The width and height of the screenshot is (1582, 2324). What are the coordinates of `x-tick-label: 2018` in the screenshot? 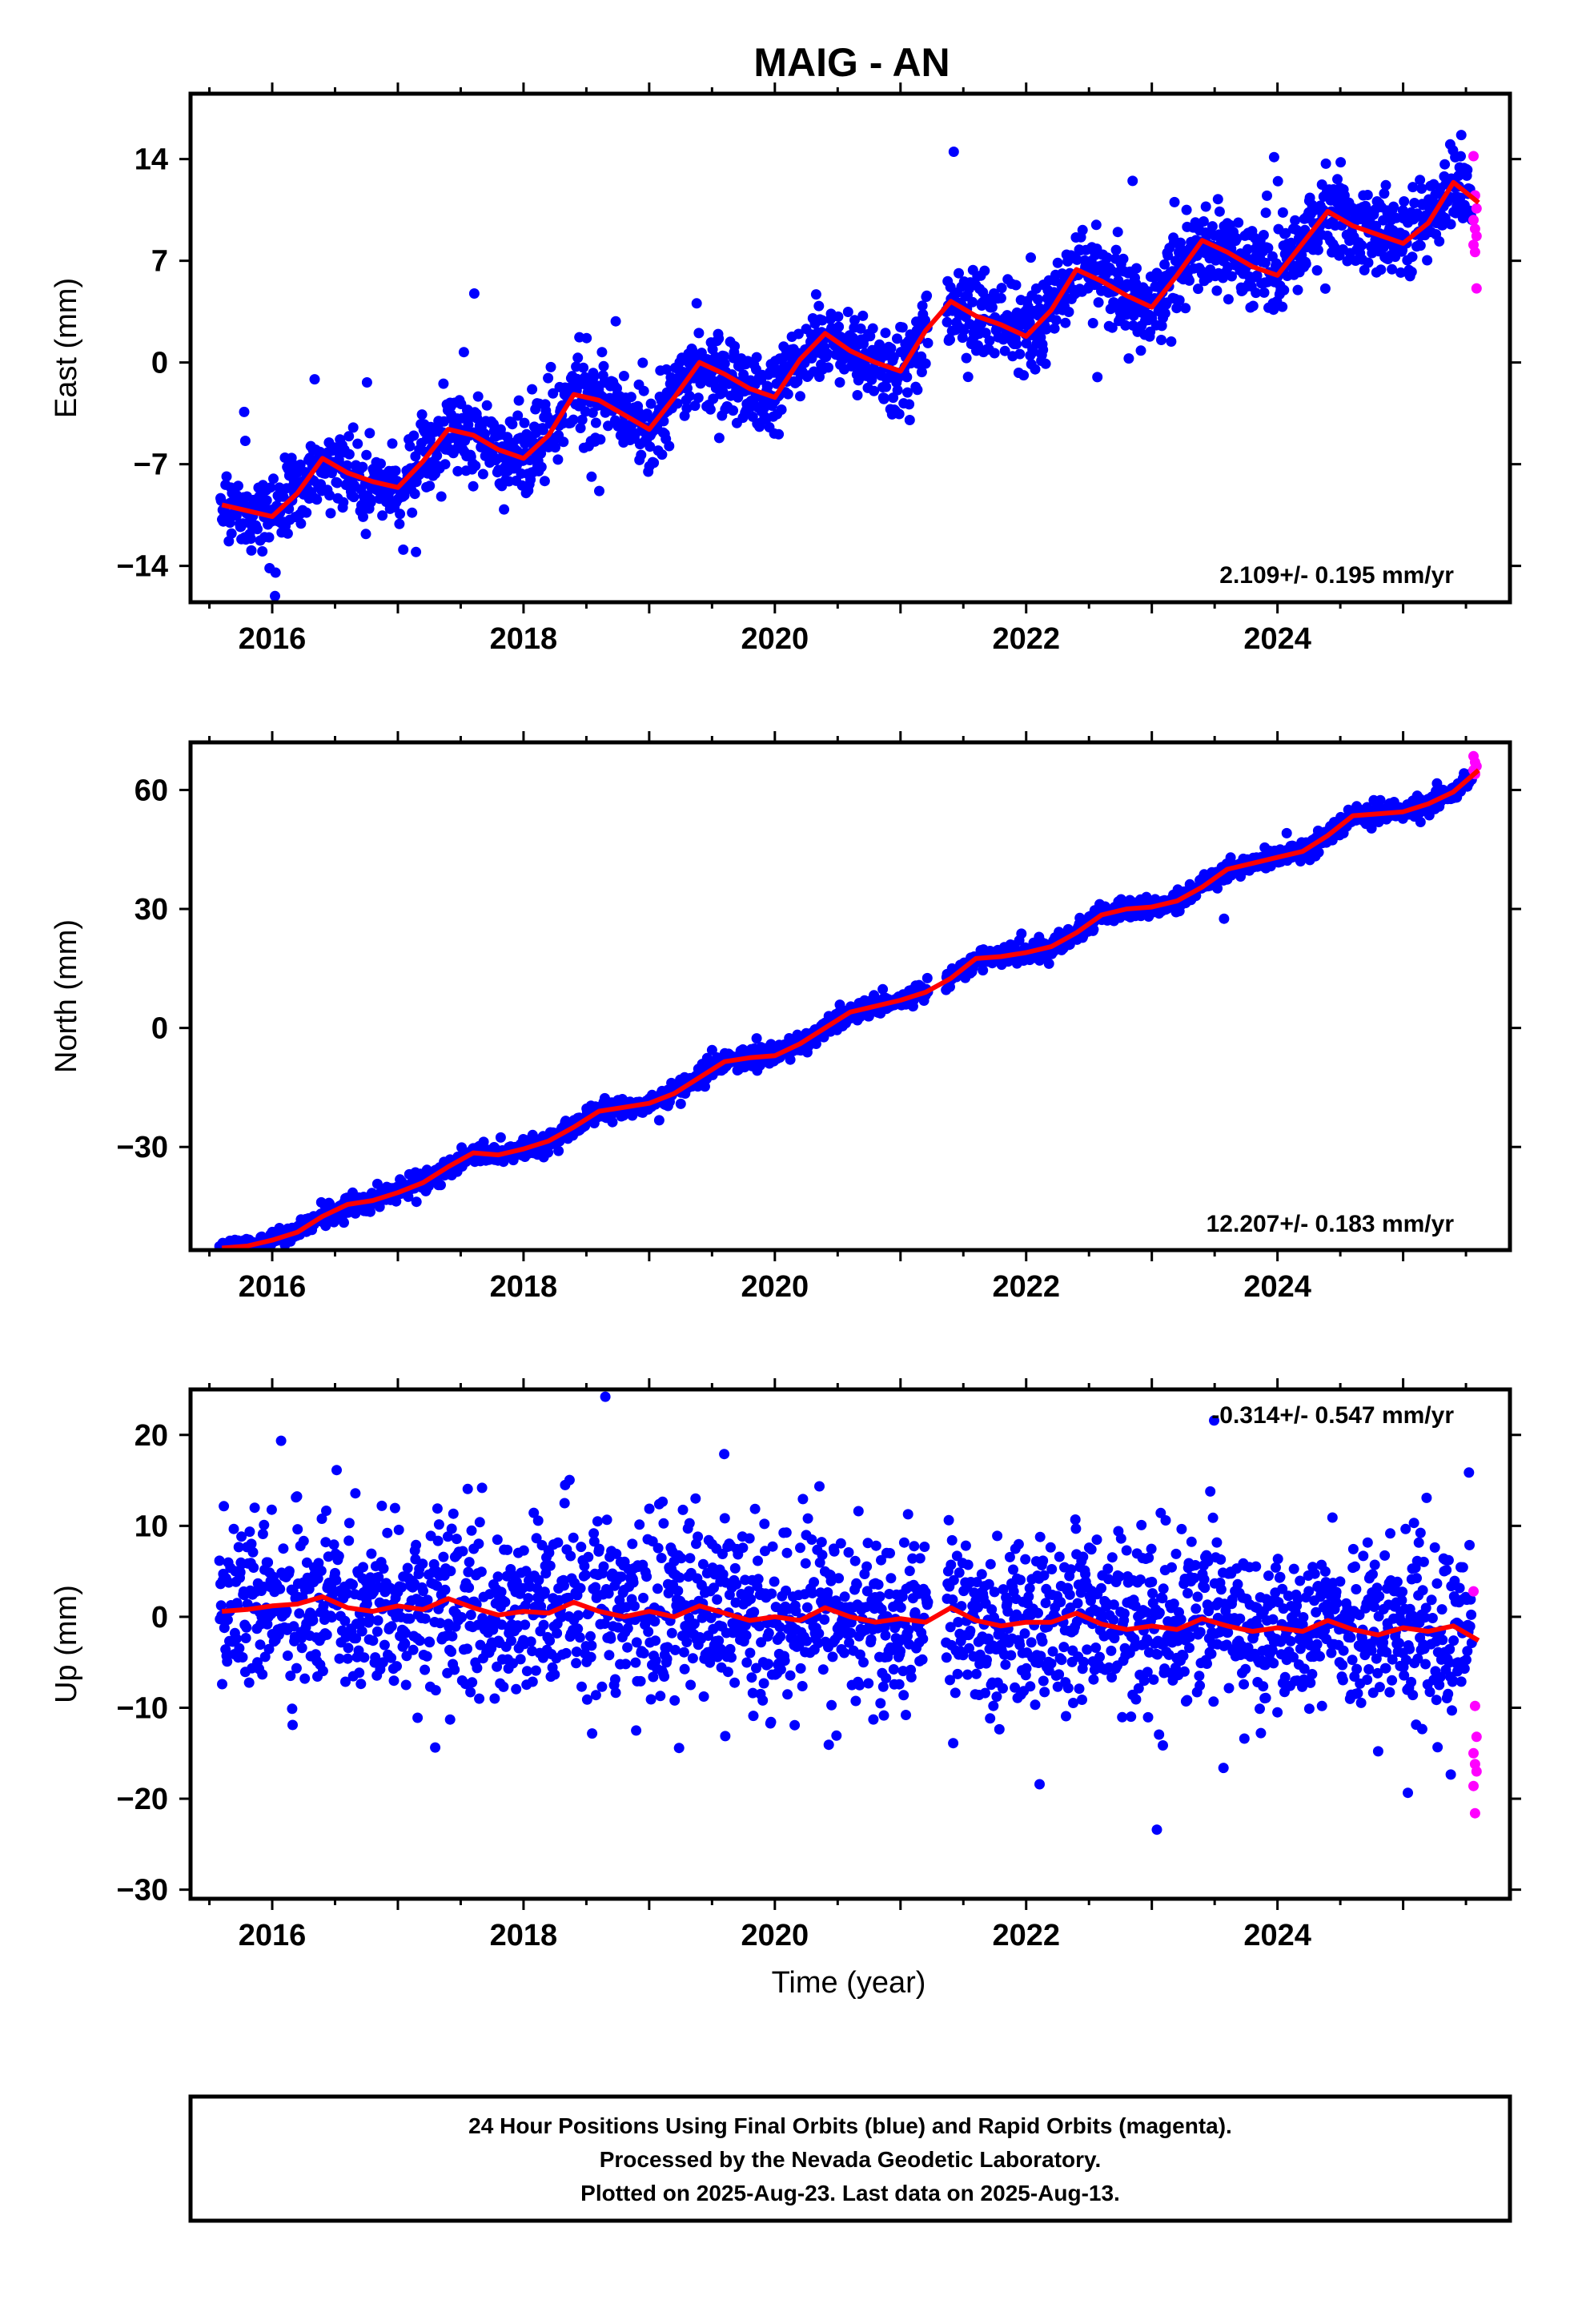 It's located at (524, 1287).